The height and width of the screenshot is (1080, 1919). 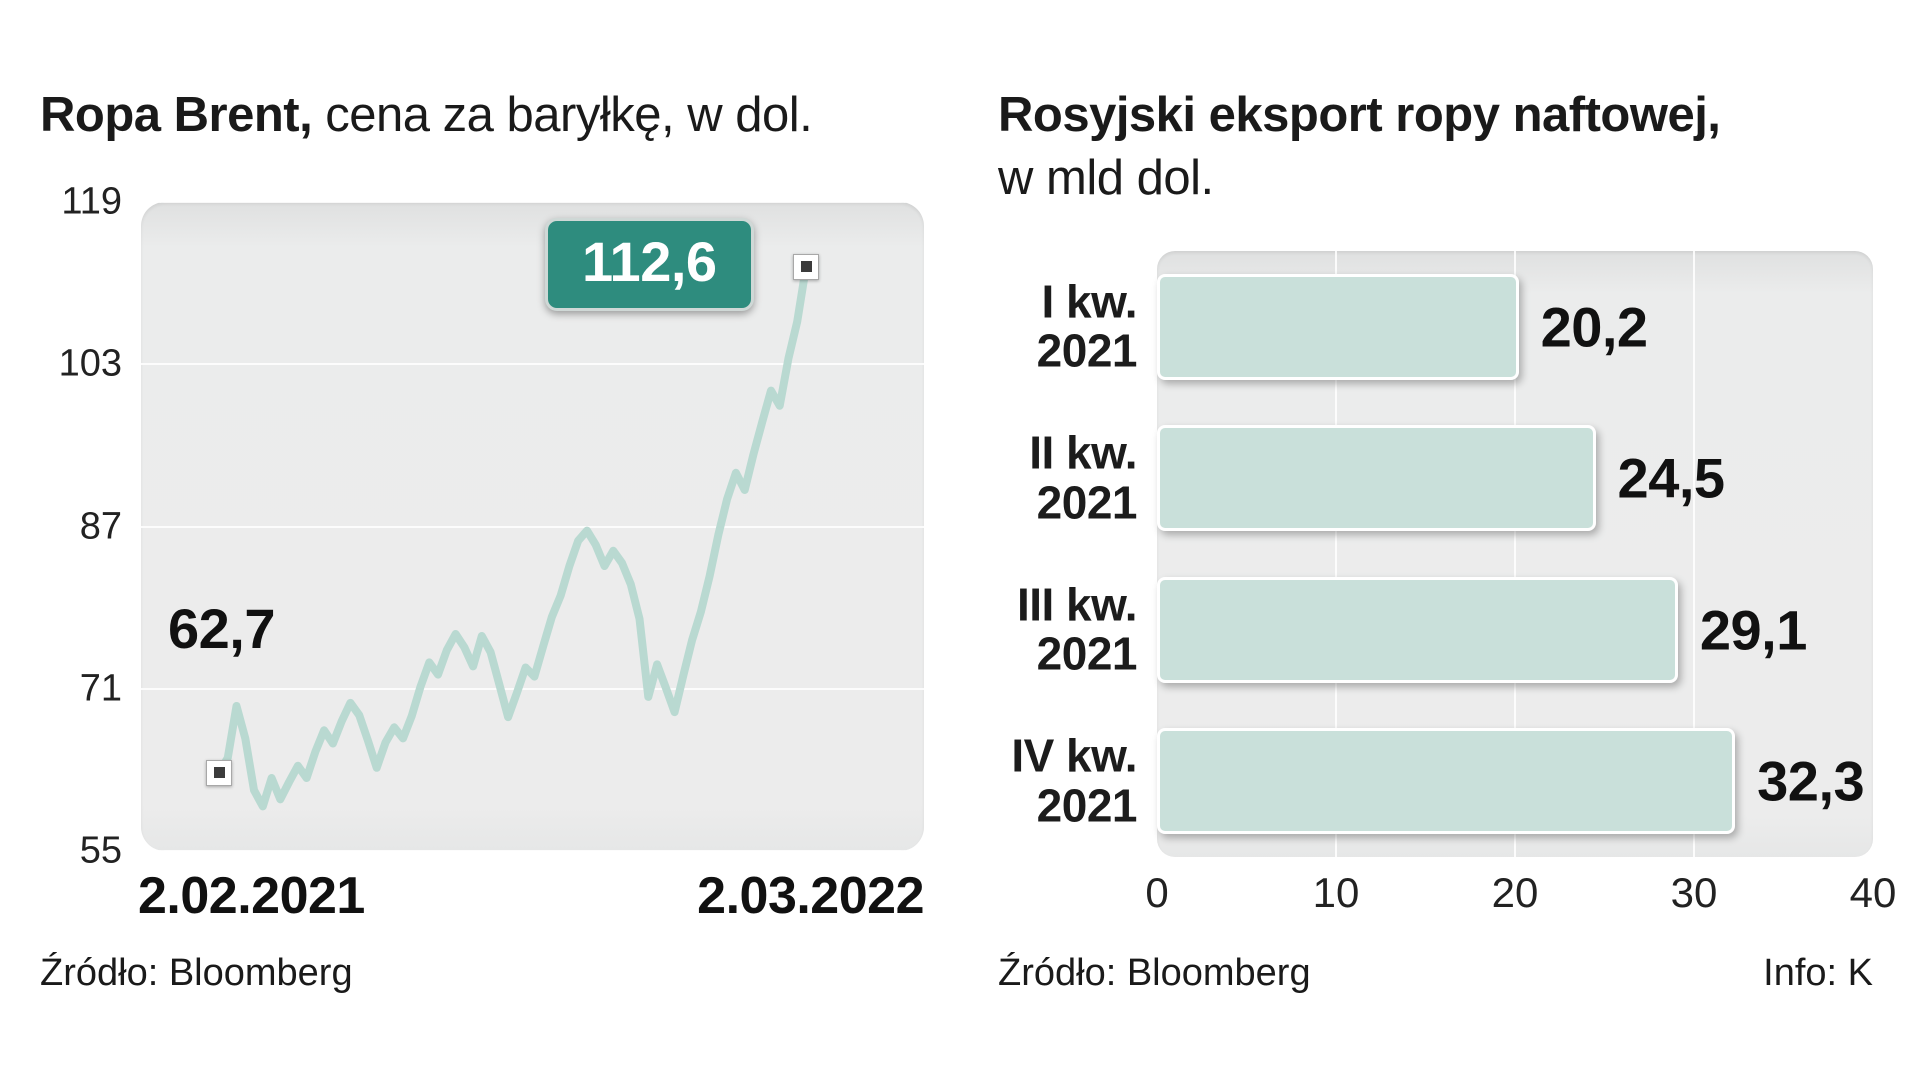 I want to click on end-point-marker, so click(x=806, y=266).